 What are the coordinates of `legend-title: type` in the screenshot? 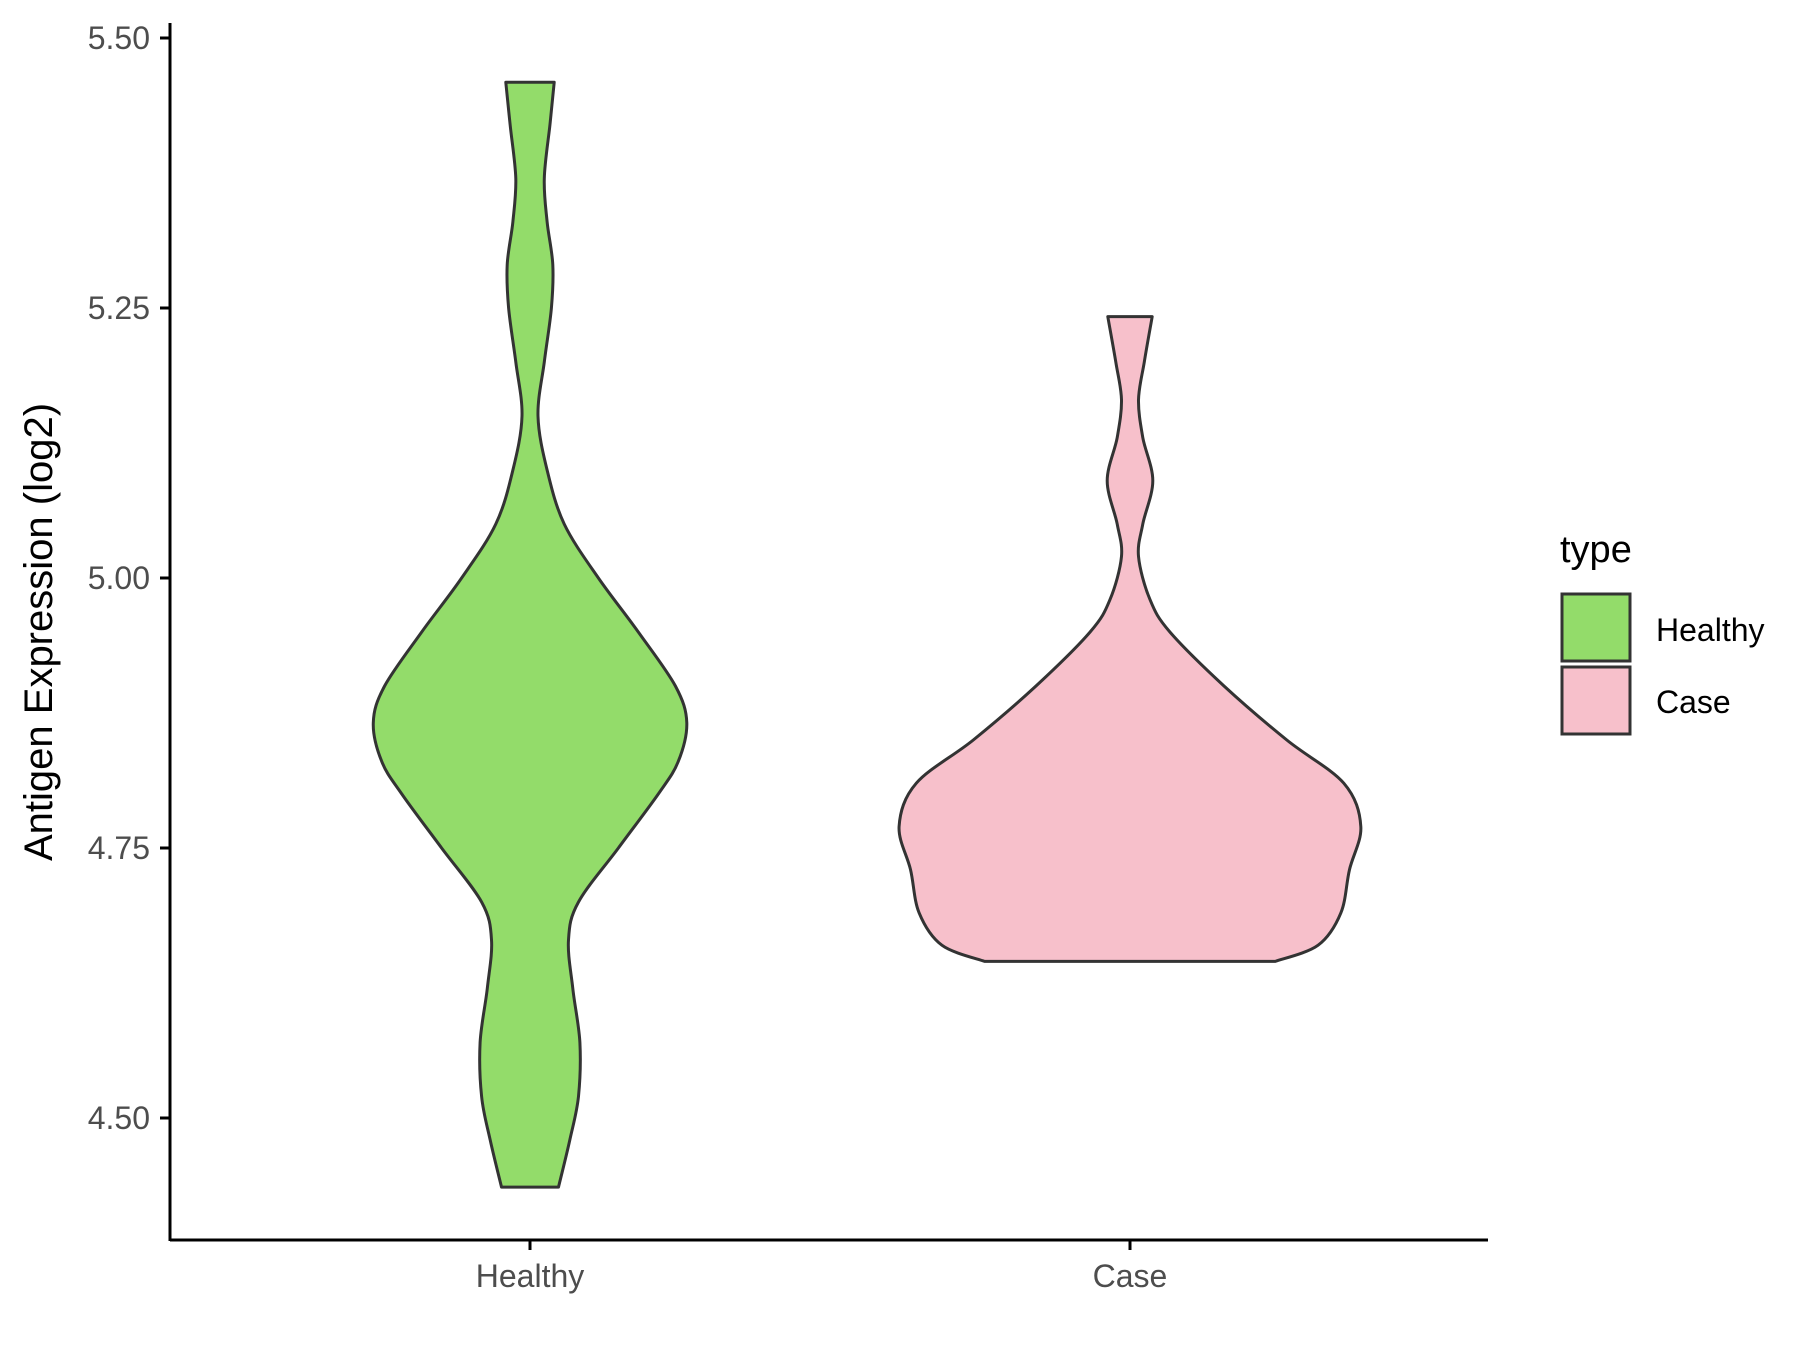 It's located at (1596, 550).